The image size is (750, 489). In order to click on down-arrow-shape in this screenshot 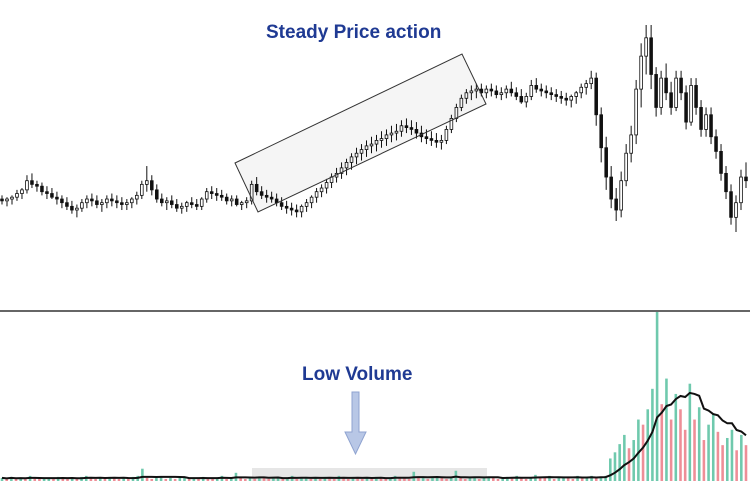, I will do `click(355, 423)`.